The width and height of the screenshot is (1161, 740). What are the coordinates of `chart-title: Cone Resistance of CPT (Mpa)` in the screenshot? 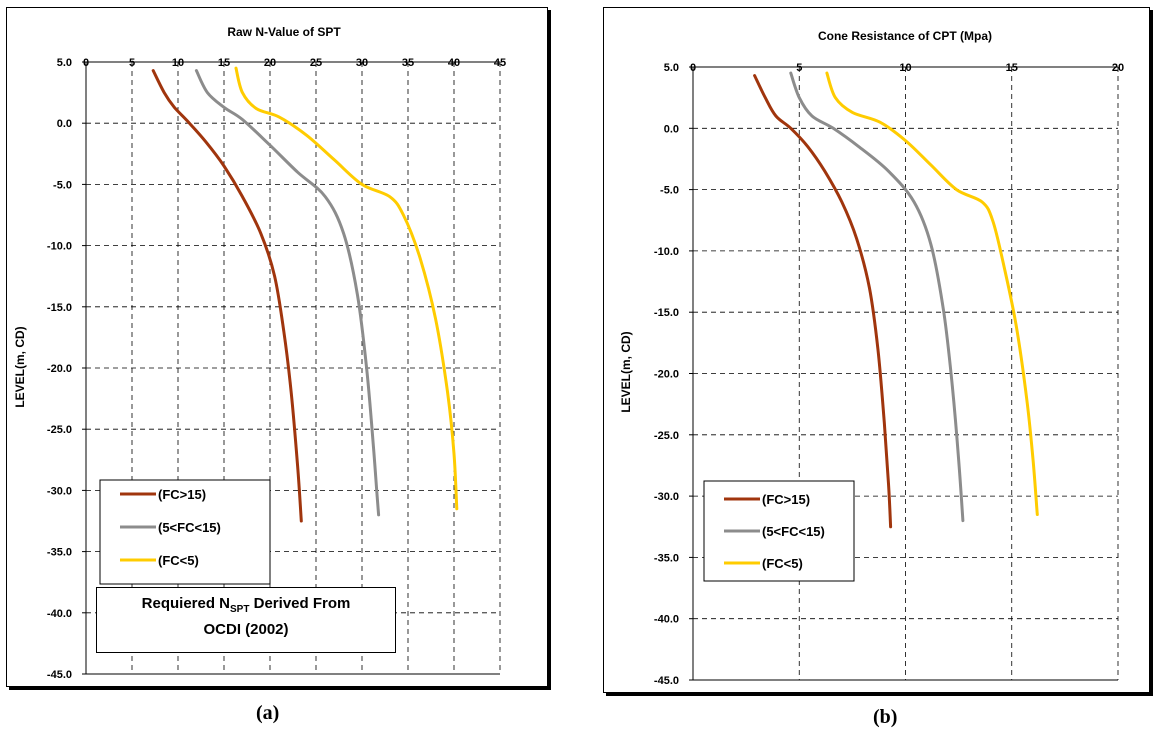 It's located at (905, 36).